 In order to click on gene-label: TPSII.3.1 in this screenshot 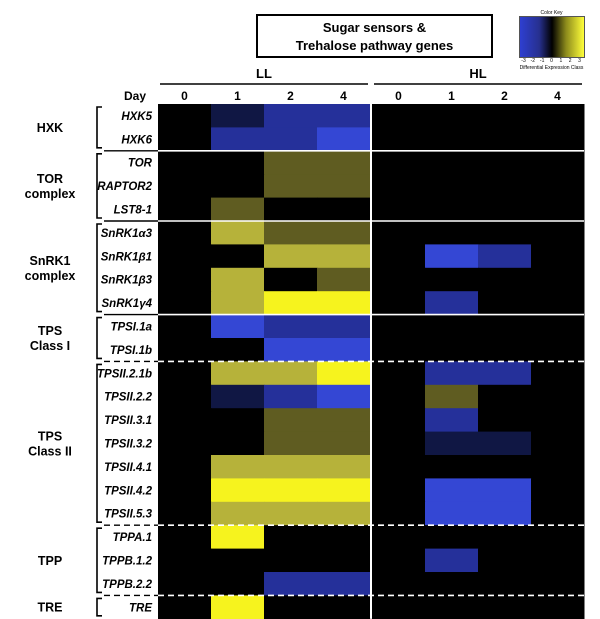, I will do `click(128, 421)`.